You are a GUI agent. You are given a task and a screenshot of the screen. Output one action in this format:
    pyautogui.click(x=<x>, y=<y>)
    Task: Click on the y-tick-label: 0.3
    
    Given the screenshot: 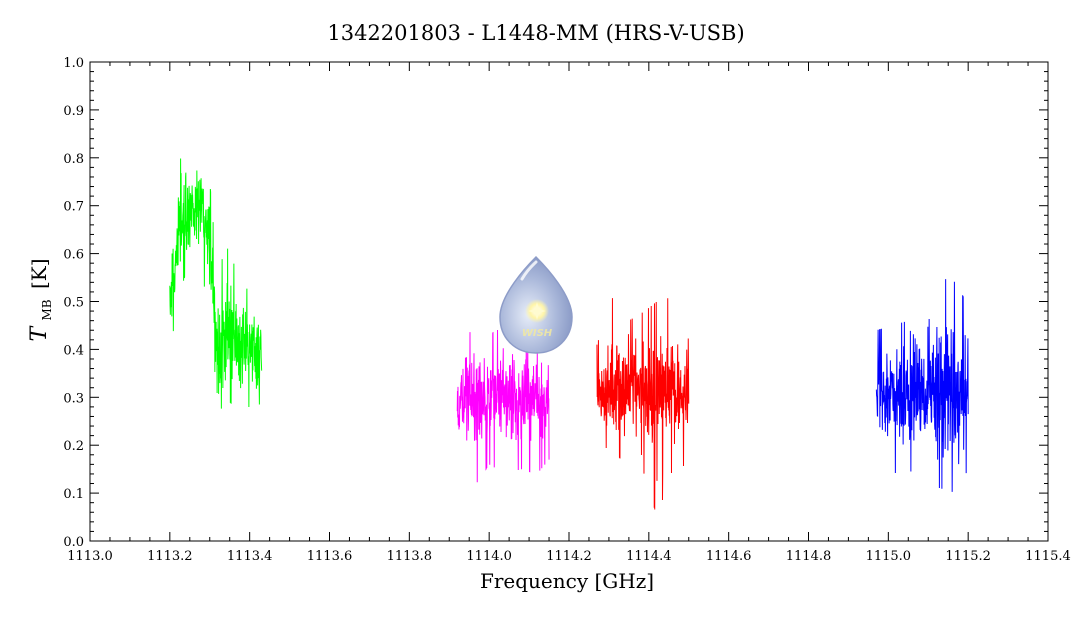 What is the action you would take?
    pyautogui.click(x=73, y=398)
    